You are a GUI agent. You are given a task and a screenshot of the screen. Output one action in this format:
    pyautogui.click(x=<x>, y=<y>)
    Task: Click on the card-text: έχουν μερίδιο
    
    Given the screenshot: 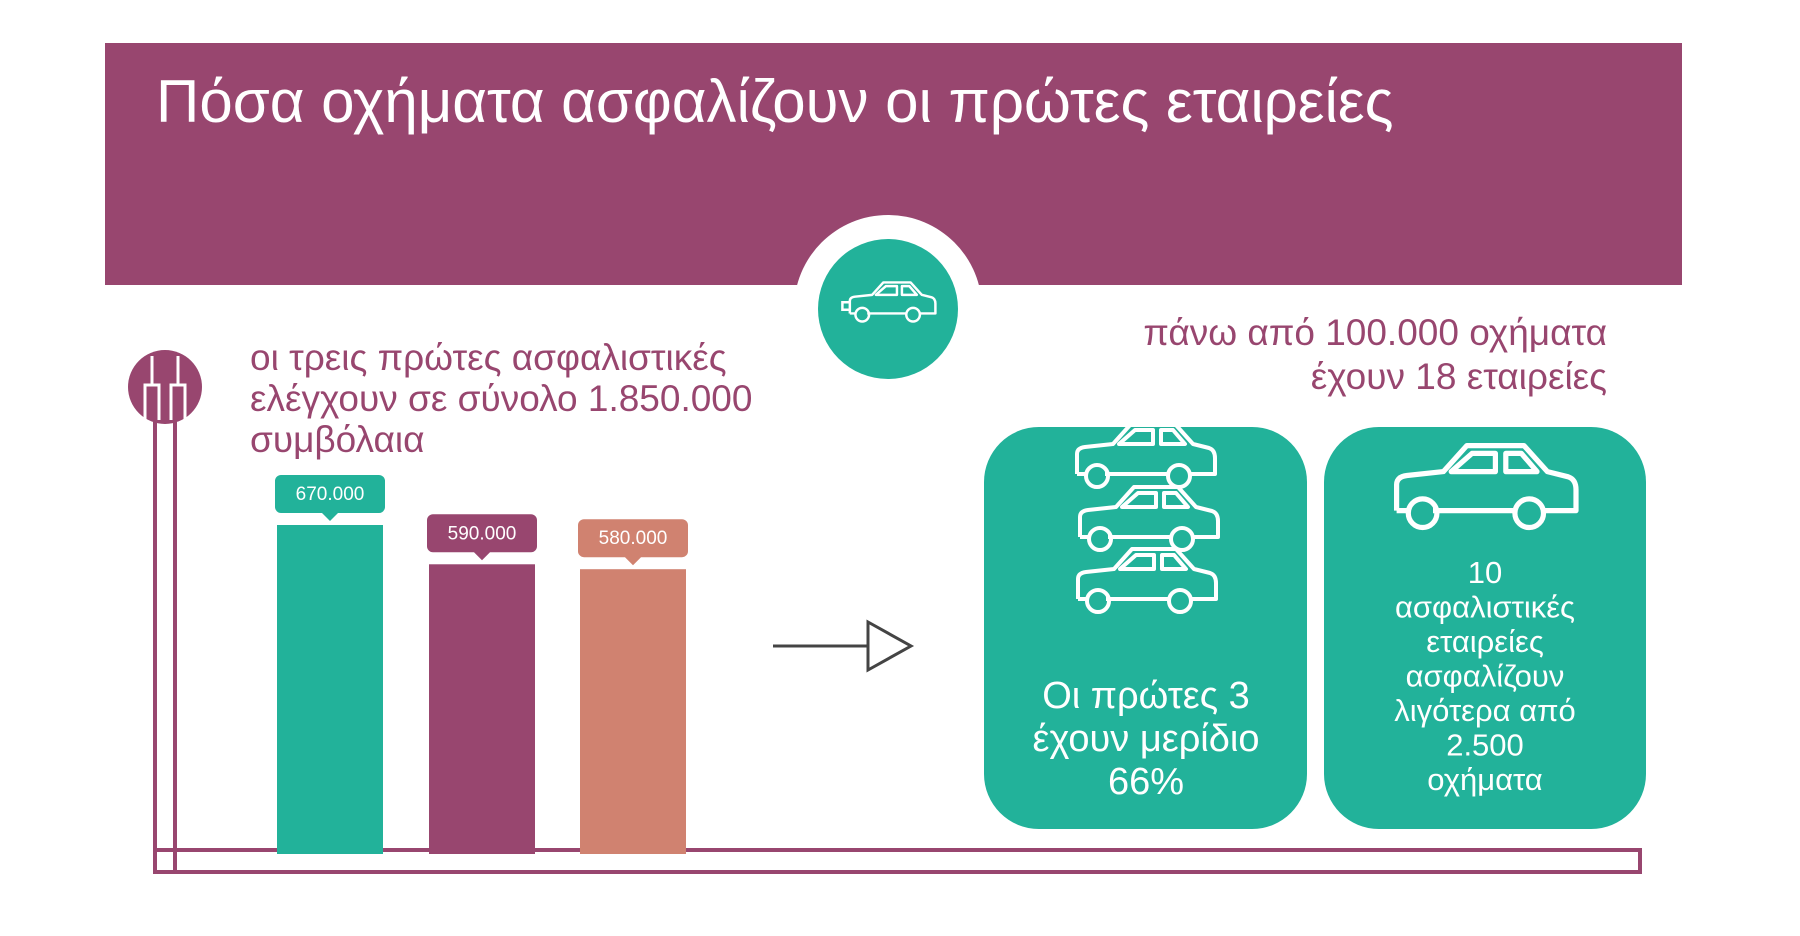 What is the action you would take?
    pyautogui.click(x=1146, y=739)
    